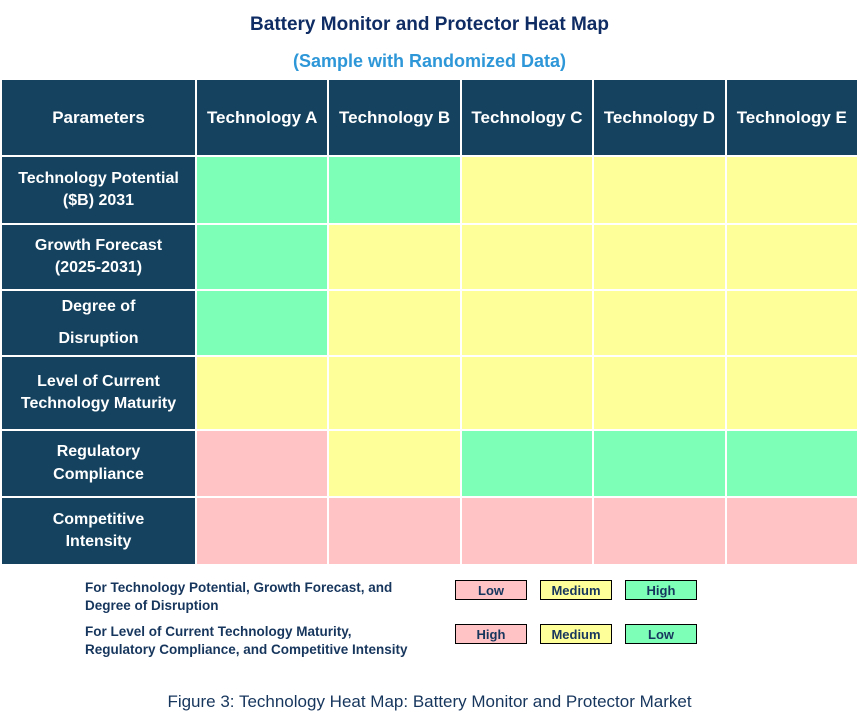 The width and height of the screenshot is (859, 715). I want to click on row-label: Regulatory Compliance, so click(98, 463).